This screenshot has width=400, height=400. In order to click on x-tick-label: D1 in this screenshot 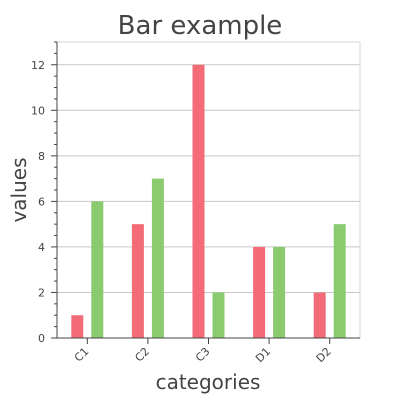, I will do `click(263, 355)`.